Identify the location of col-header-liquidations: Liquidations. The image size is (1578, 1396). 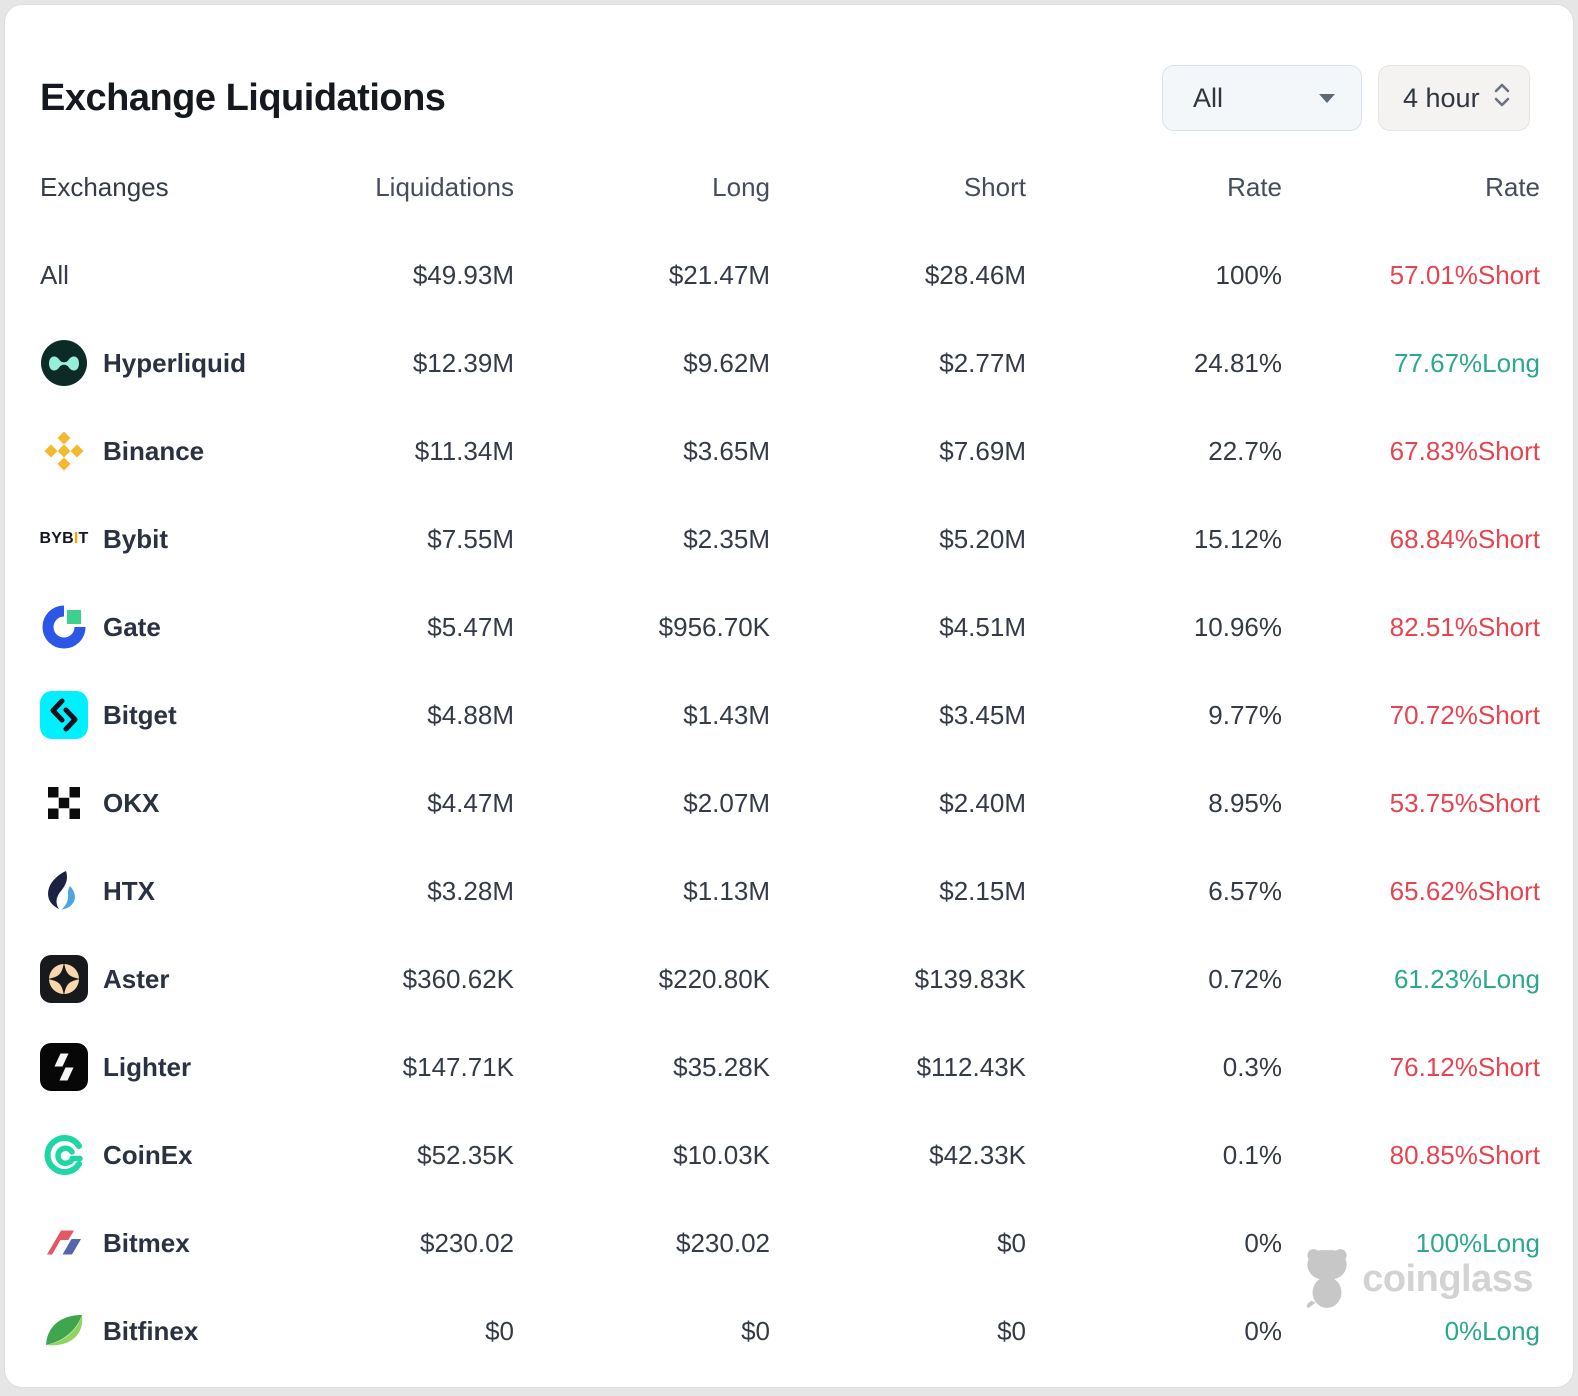
(444, 186).